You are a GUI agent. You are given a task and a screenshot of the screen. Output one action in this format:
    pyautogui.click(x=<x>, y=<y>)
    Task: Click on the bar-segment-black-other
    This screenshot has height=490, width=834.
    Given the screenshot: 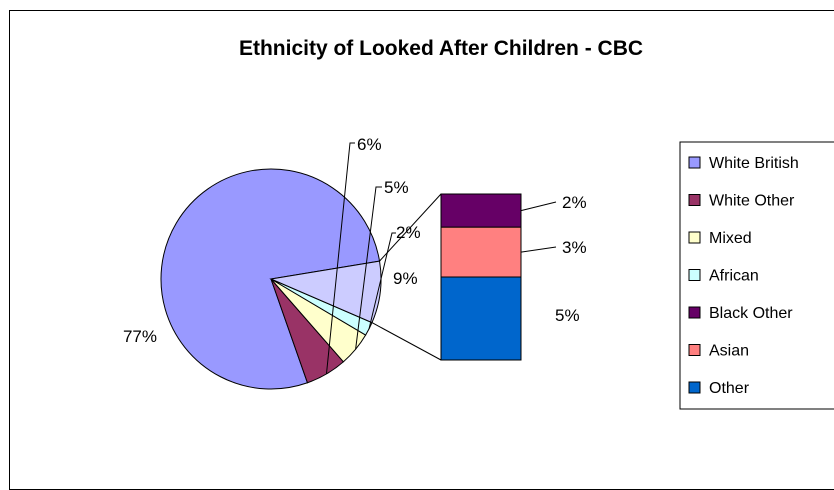 What is the action you would take?
    pyautogui.click(x=481, y=210)
    